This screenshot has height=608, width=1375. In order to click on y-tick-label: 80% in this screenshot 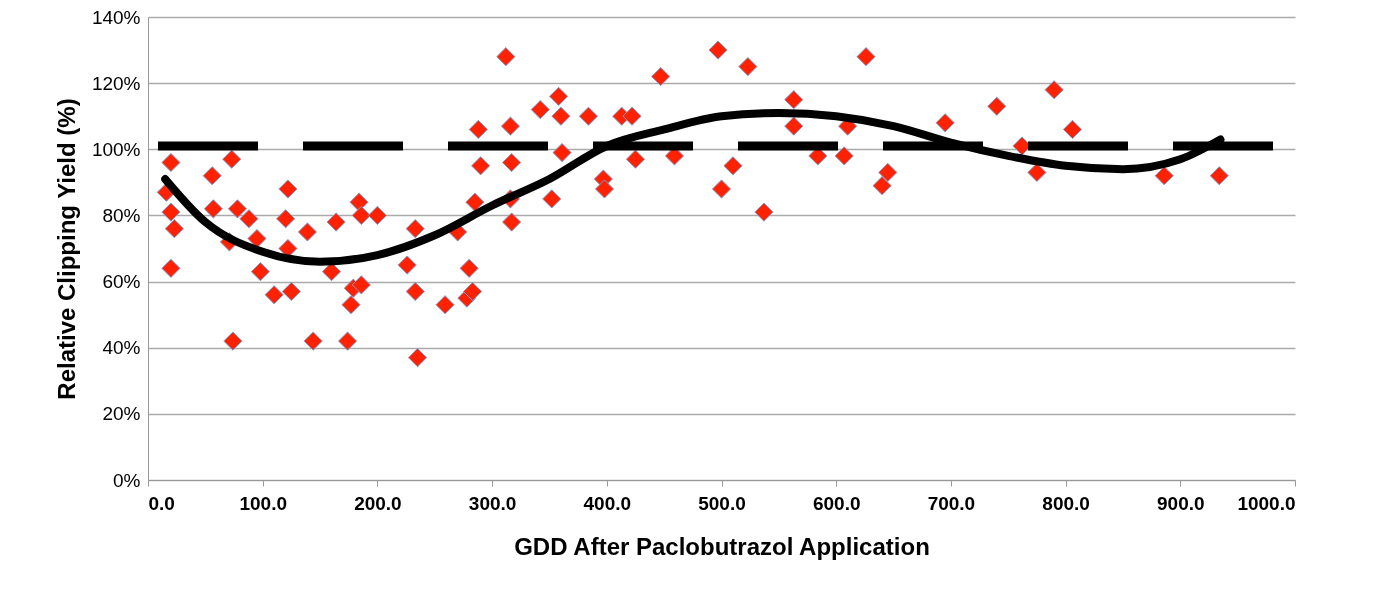, I will do `click(121, 215)`.